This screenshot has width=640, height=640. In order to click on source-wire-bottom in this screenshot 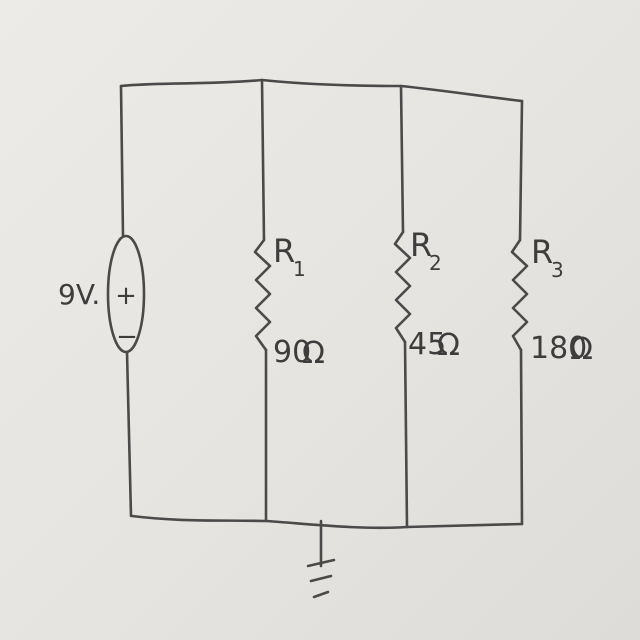, I will do `click(129, 434)`.